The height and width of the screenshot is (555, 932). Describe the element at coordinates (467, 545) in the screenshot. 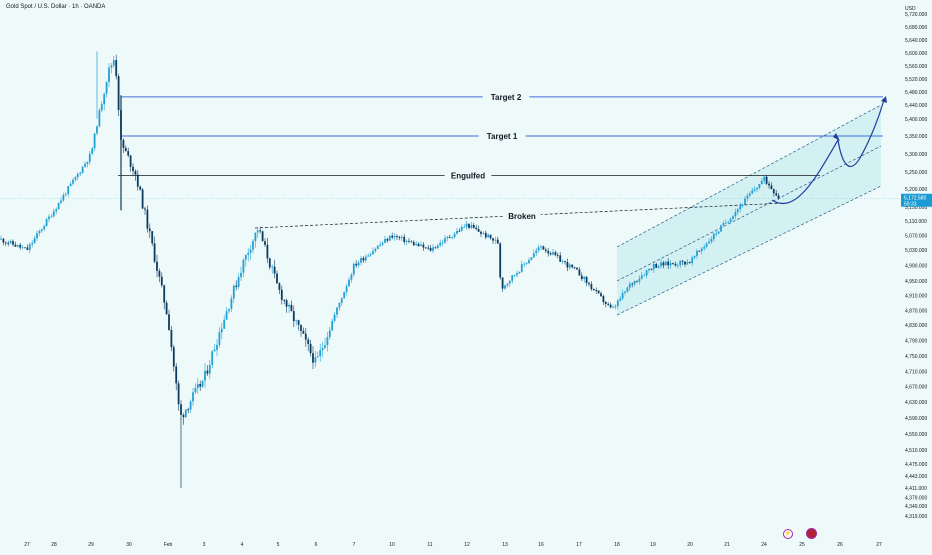

I see `time-tick-label: 12` at that location.